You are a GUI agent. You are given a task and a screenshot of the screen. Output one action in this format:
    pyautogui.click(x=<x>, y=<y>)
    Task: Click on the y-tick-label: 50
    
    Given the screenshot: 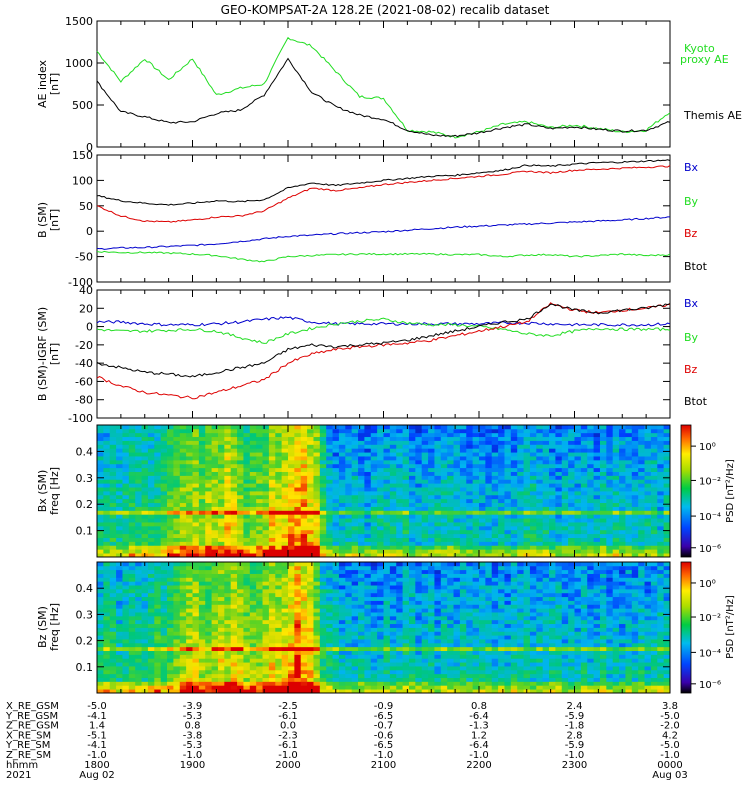 What is the action you would take?
    pyautogui.click(x=86, y=206)
    